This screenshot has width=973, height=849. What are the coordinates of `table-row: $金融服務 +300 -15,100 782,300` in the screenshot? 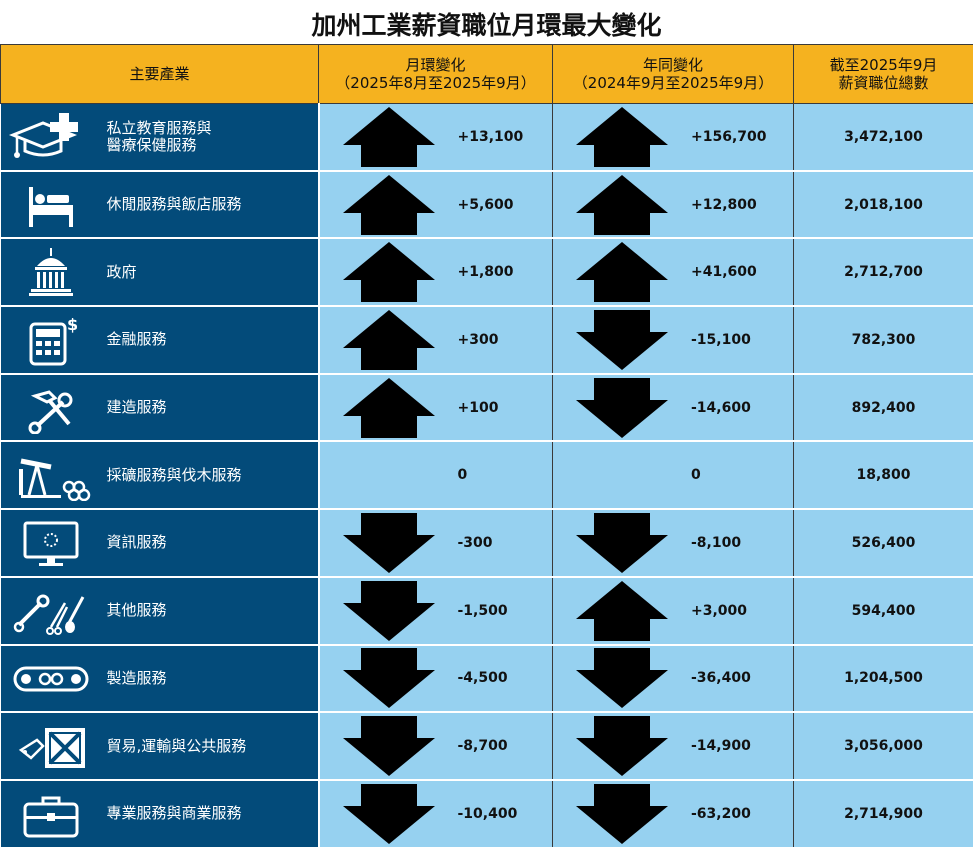 It's located at (487, 340).